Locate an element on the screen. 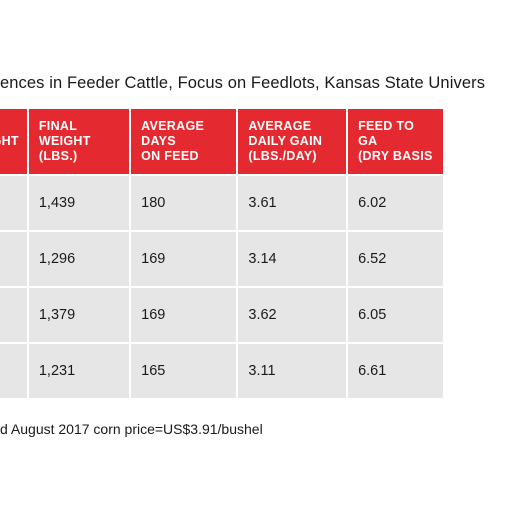 This screenshot has height=508, width=513. cell-final-weight: 1,439 is located at coordinates (78, 204).